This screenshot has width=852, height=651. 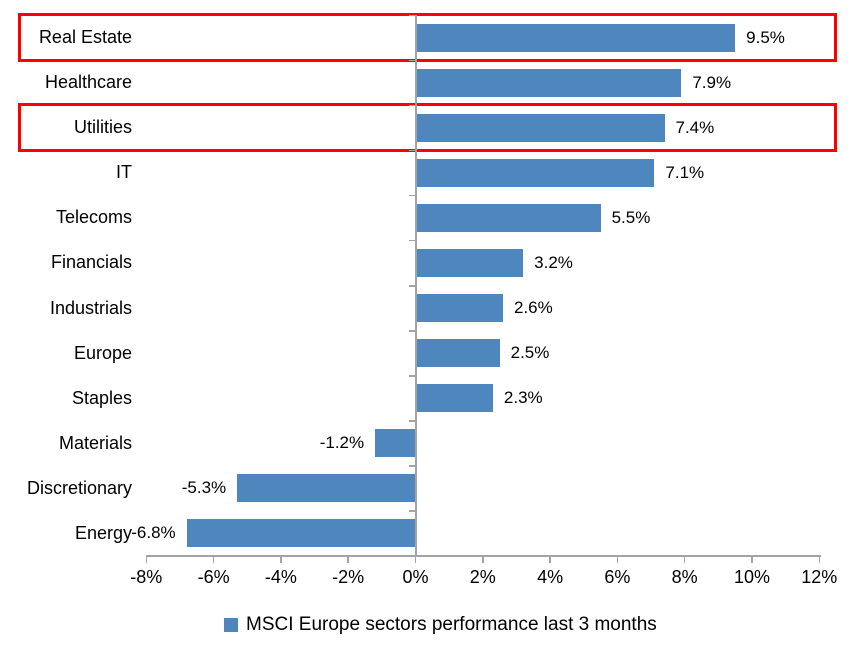 What do you see at coordinates (550, 577) in the screenshot?
I see `x-axis-tick-label: 4%` at bounding box center [550, 577].